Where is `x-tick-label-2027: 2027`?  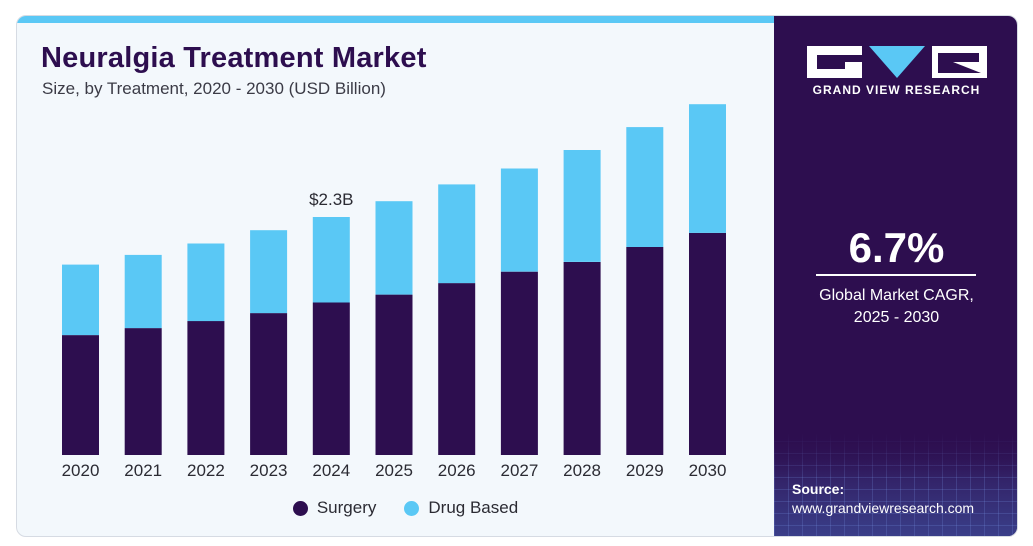 x-tick-label-2027: 2027 is located at coordinates (519, 470).